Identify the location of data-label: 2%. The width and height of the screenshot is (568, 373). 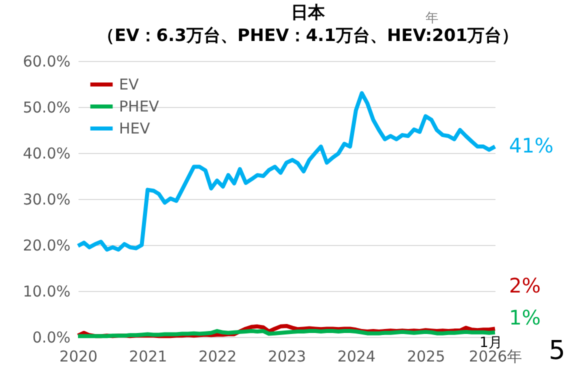
(525, 286).